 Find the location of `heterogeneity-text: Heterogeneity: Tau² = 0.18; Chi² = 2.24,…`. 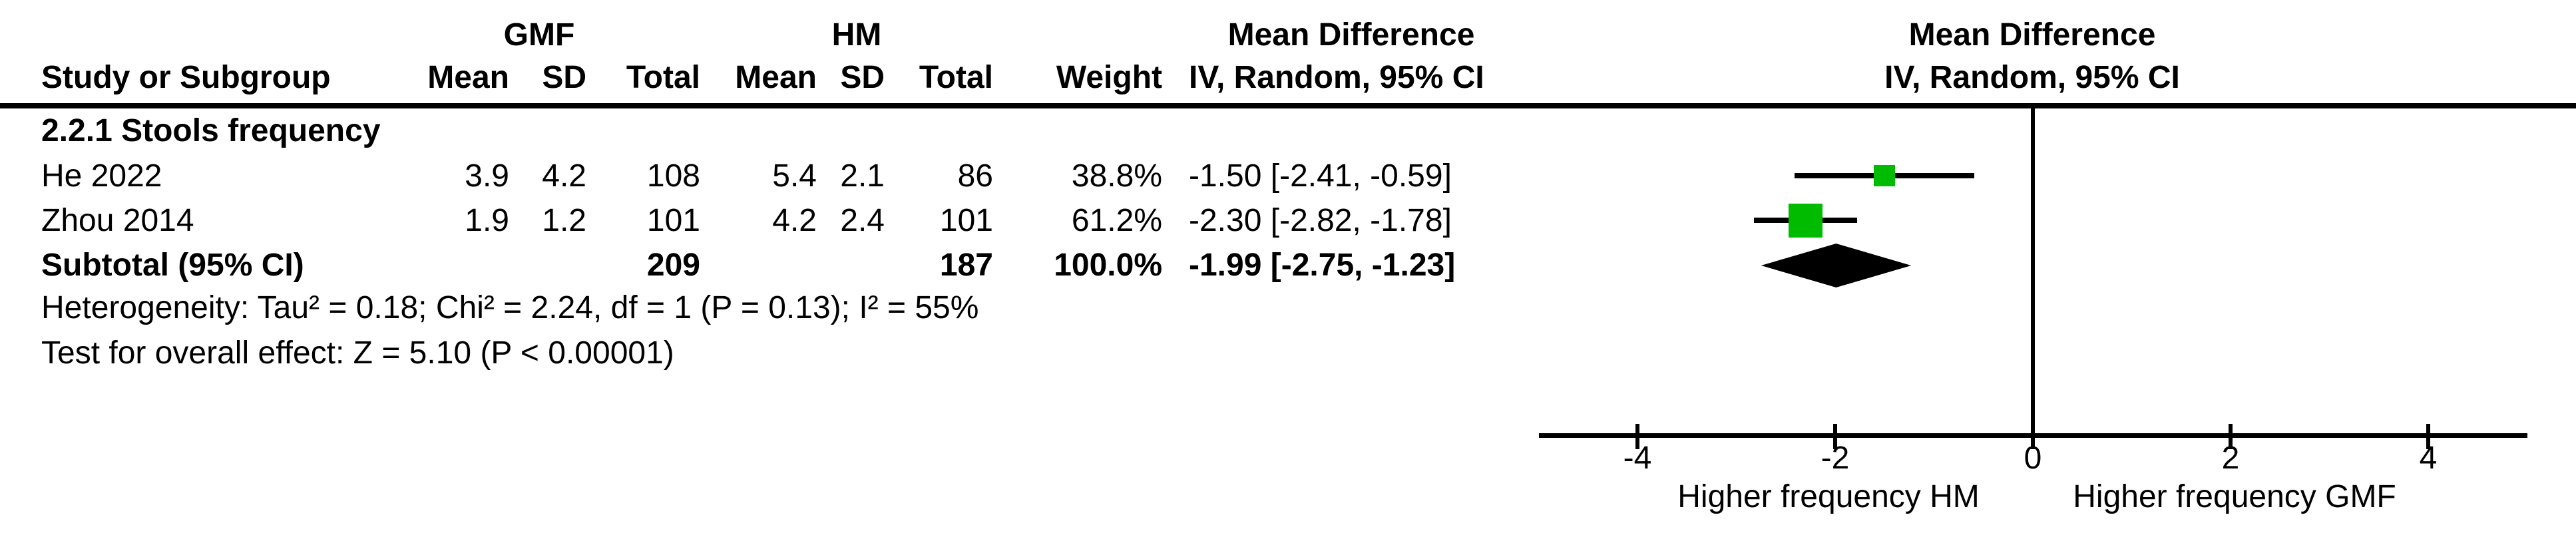

heterogeneity-text: Heterogeneity: Tau² = 0.18; Chi² = 2.24,… is located at coordinates (510, 307).